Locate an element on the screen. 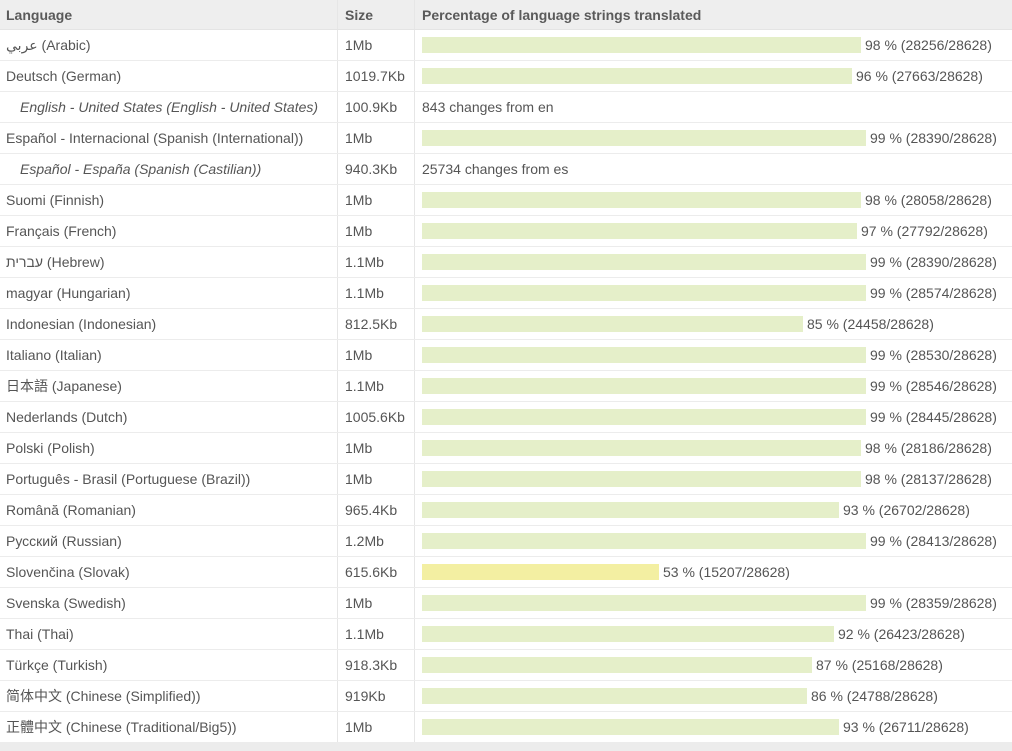  percentage-cell: 25734 changes from es is located at coordinates (713, 169).